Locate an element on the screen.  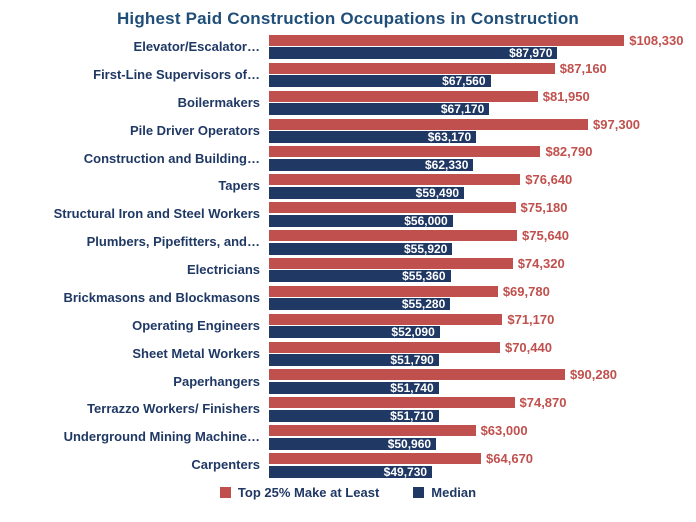
bar-group: $87,160 $67,560 is located at coordinates (480, 74).